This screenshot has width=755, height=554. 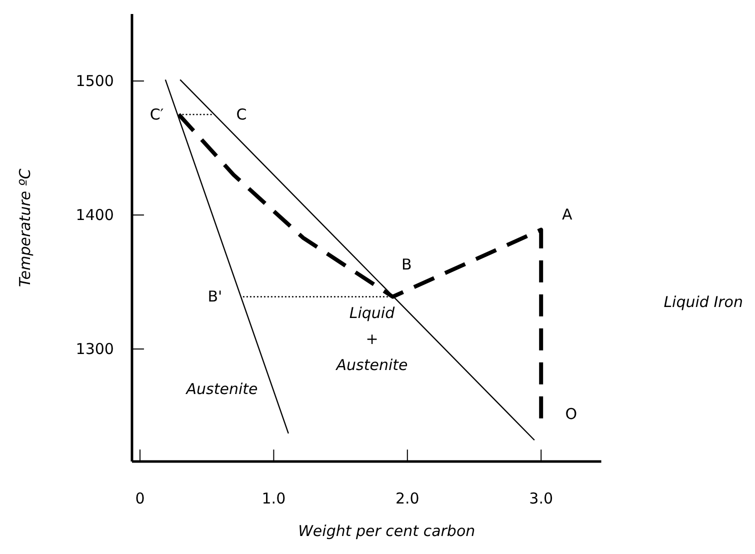 I want to click on annotation: Austenite, so click(x=221, y=389).